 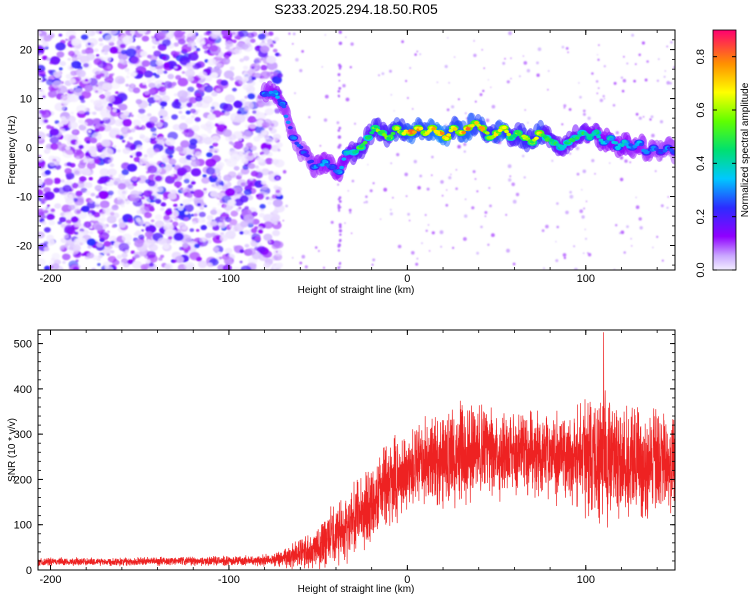 What do you see at coordinates (356, 9) in the screenshot?
I see `chart-title: S233.2025.294.18.50.R05` at bounding box center [356, 9].